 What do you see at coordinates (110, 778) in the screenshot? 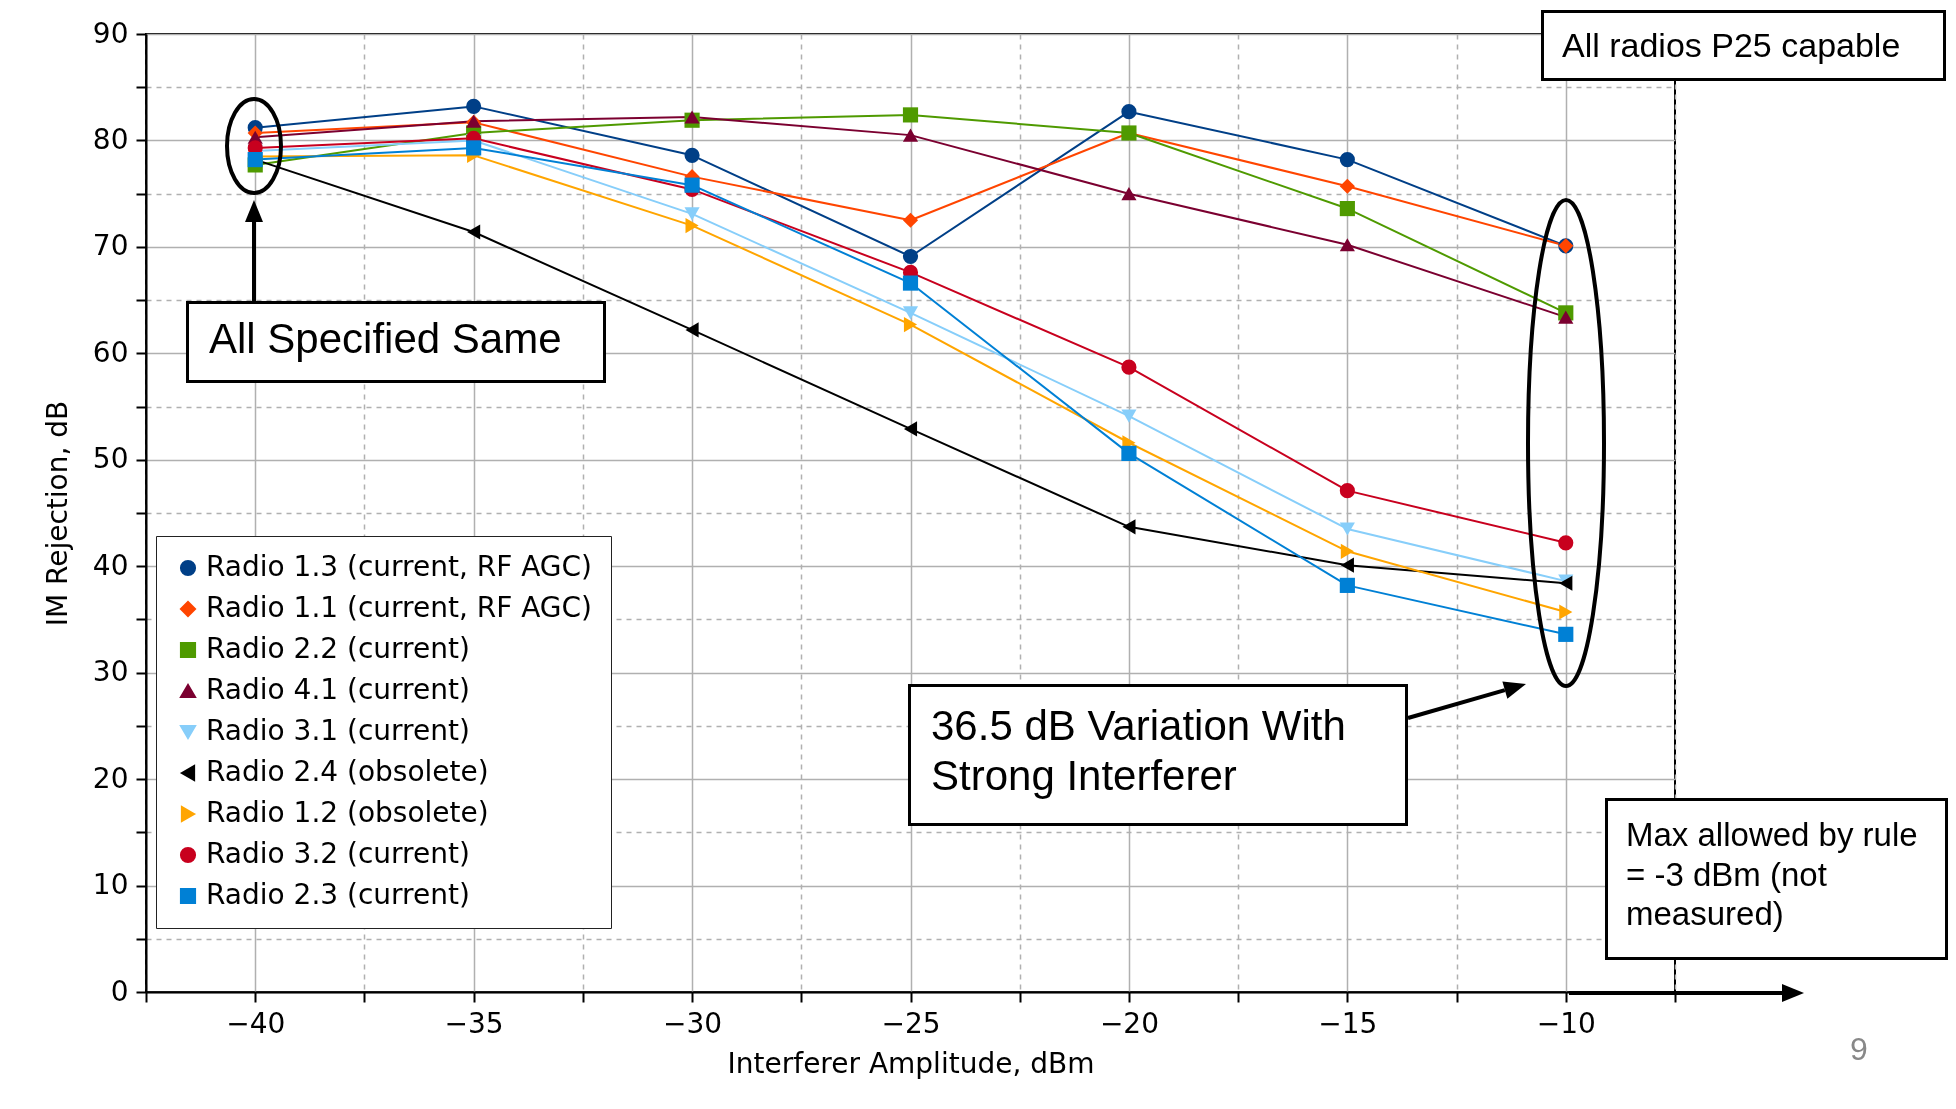
I see `y-tick-label: 20` at bounding box center [110, 778].